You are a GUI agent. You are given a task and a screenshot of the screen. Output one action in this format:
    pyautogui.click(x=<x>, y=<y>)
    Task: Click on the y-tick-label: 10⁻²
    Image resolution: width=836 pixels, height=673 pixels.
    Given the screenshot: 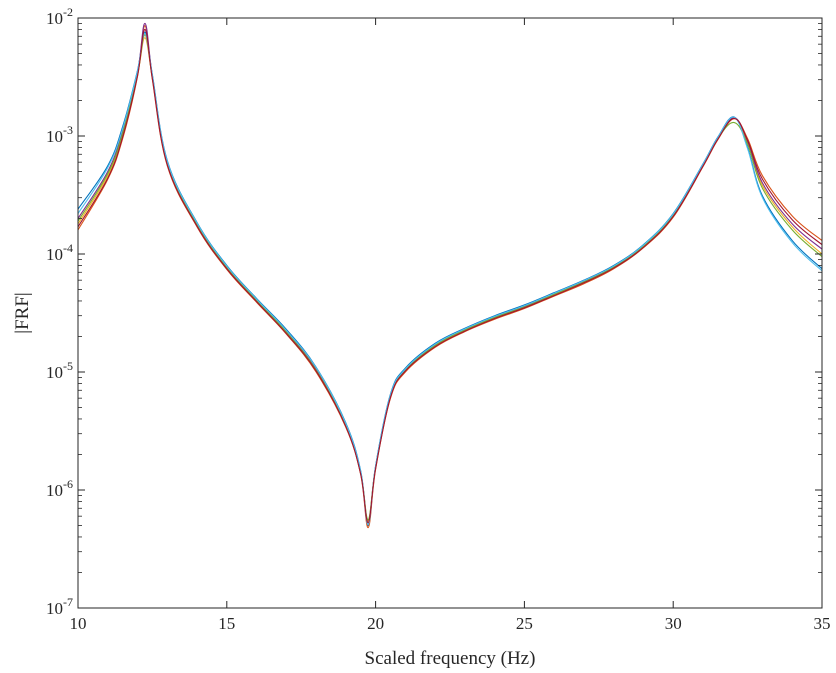 What is the action you would take?
    pyautogui.click(x=59, y=16)
    